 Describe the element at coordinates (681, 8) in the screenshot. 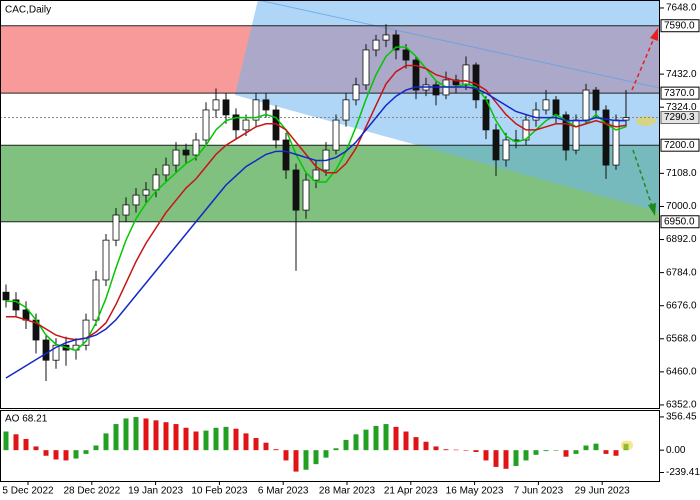

I see `y-tick-label: 7648.0` at that location.